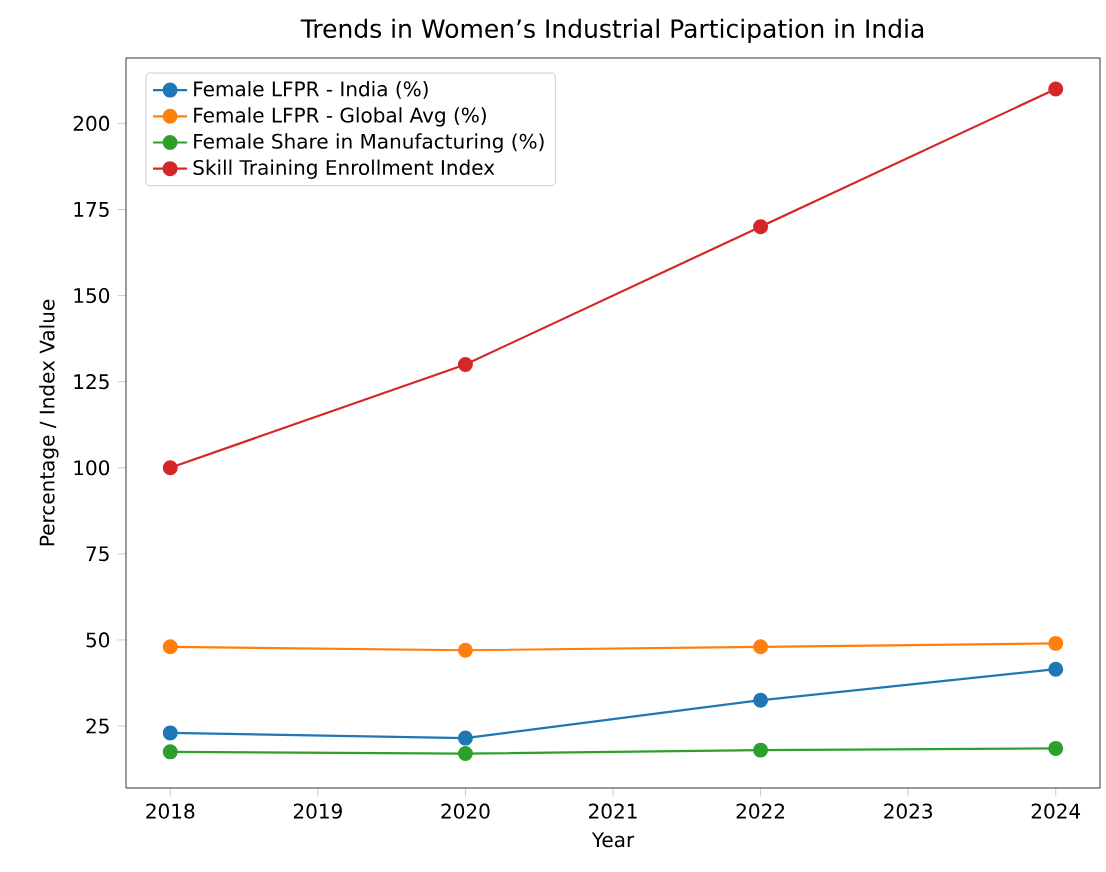 This screenshot has width=1106, height=872. Describe the element at coordinates (317, 811) in the screenshot. I see `x-tick-label: 2019` at that location.